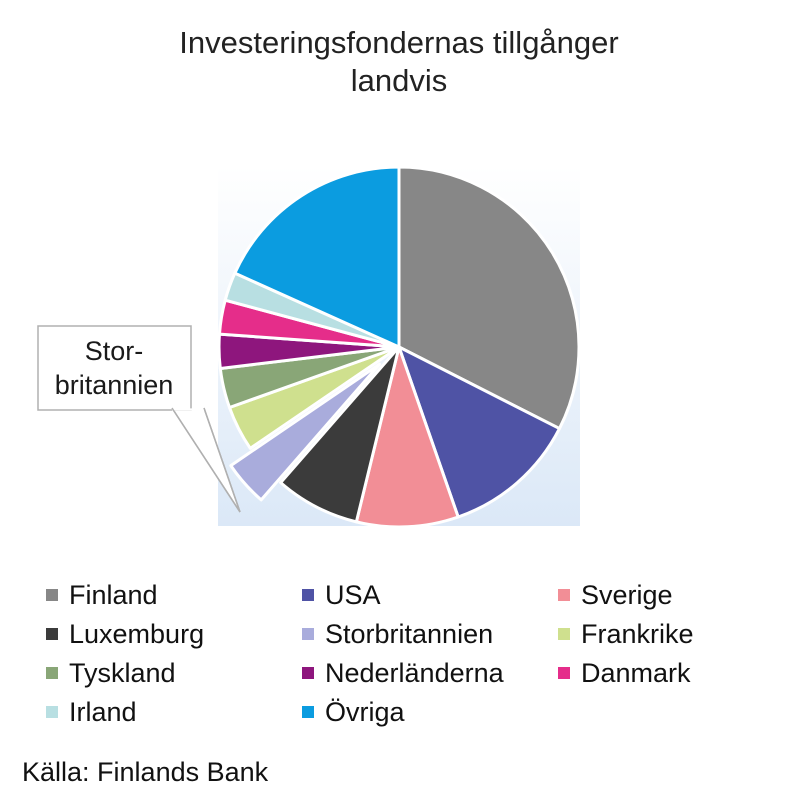 Image resolution: width=798 pixels, height=801 pixels. I want to click on pie-slice-finland, so click(489, 298).